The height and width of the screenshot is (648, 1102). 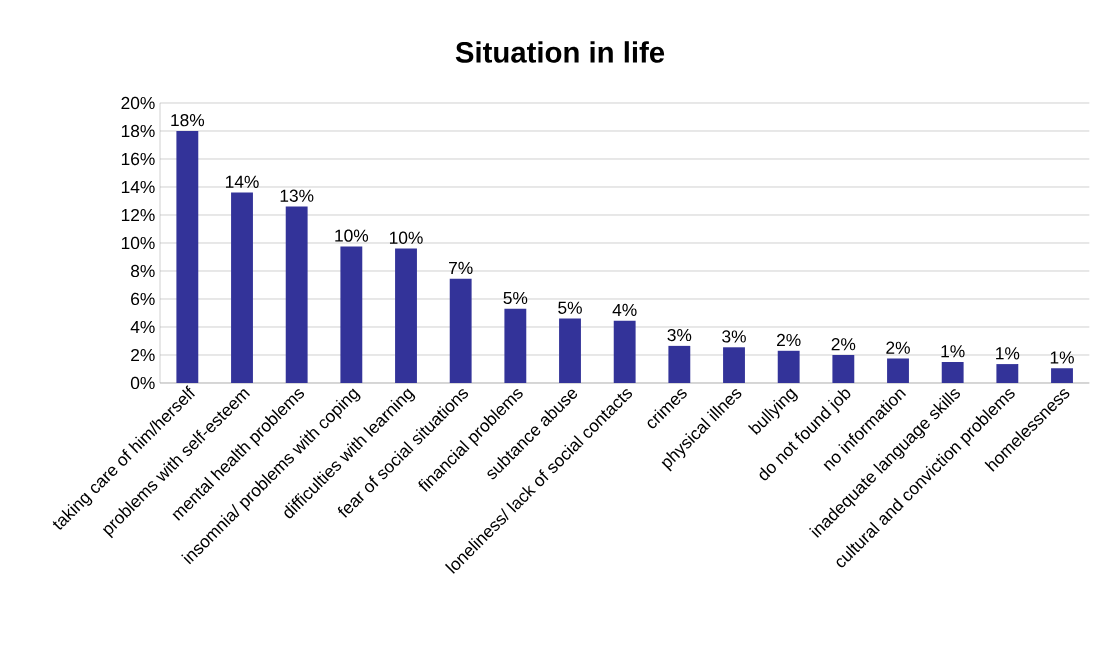 I want to click on y-tick-label: 10%, so click(x=138, y=243).